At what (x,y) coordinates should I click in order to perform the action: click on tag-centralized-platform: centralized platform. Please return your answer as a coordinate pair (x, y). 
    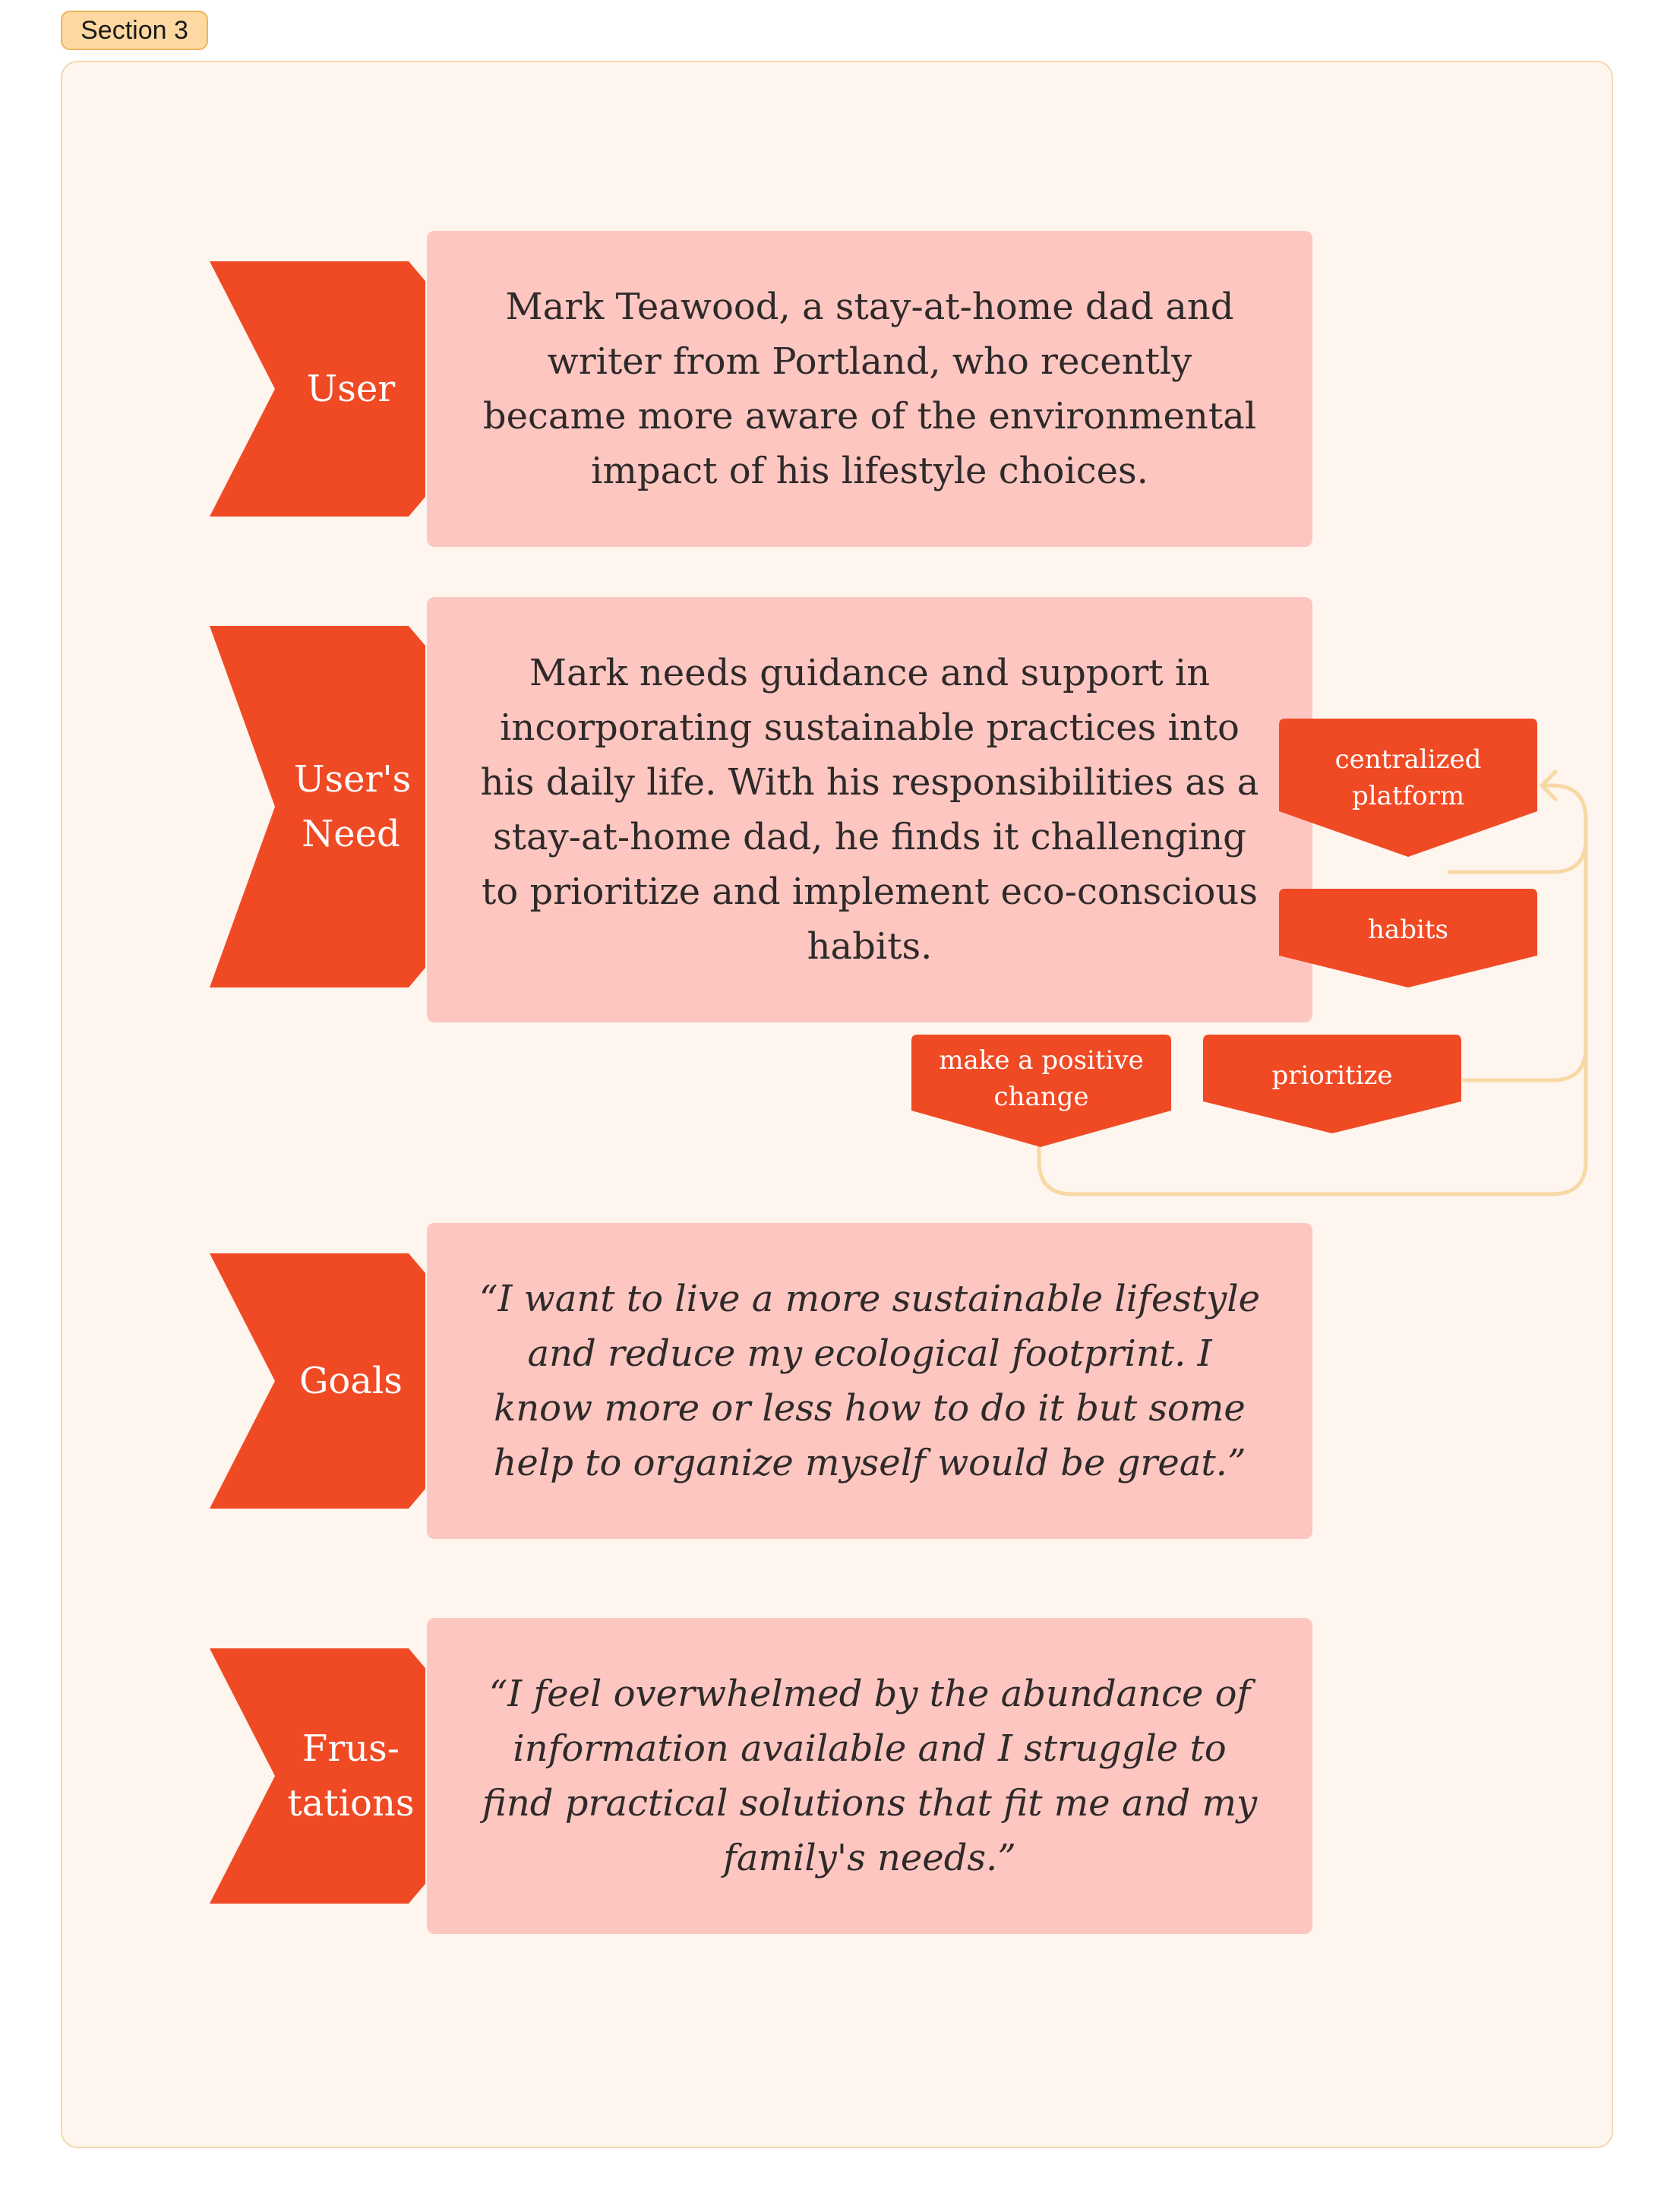
    Looking at the image, I should click on (1408, 788).